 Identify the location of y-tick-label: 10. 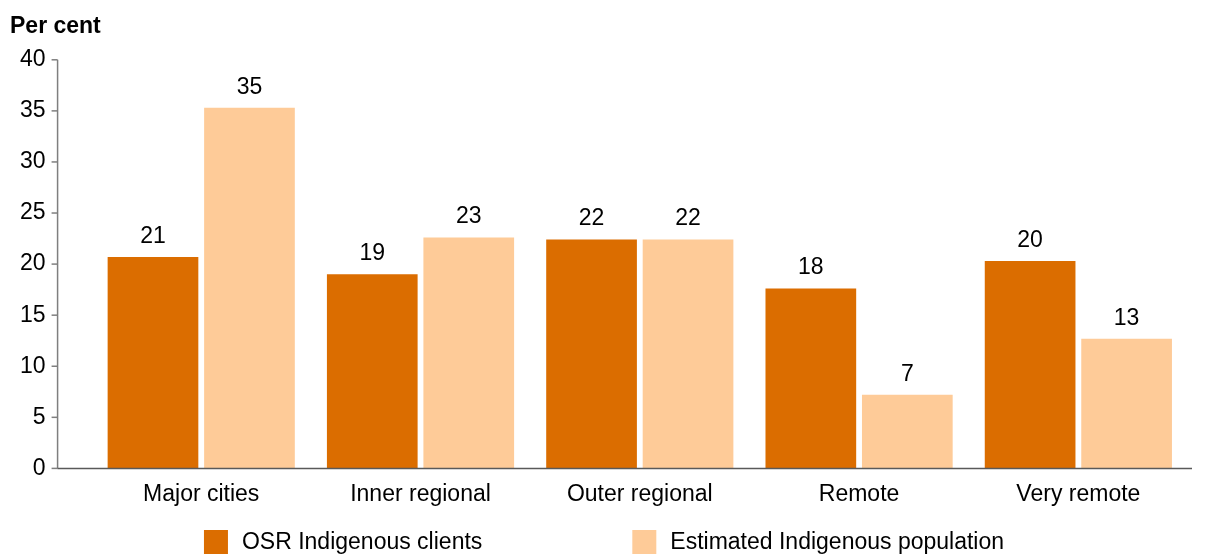
(32, 364).